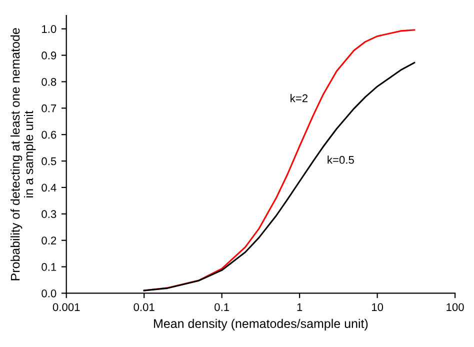  What do you see at coordinates (49, 188) in the screenshot?
I see `y-tick-label: 0.4` at bounding box center [49, 188].